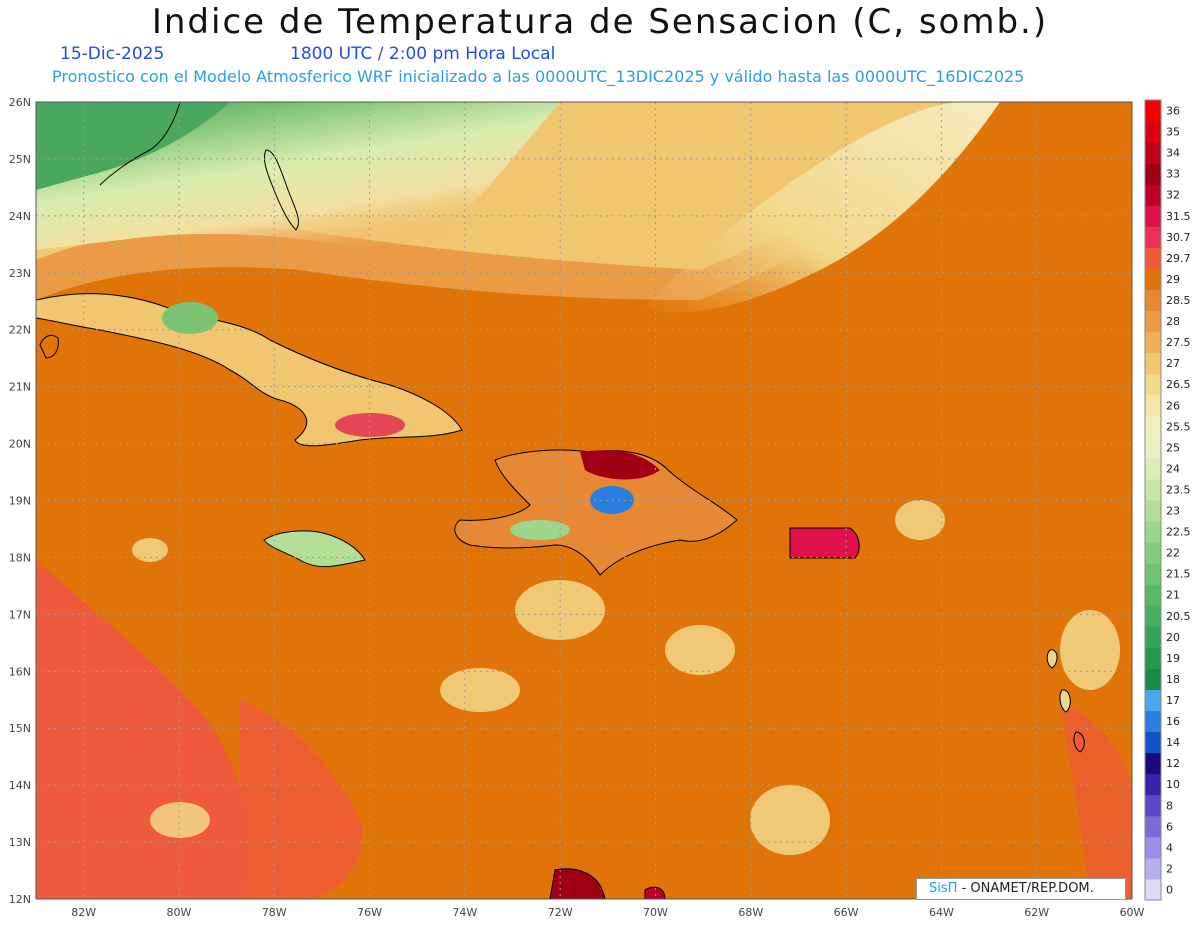  Describe the element at coordinates (1173, 742) in the screenshot. I see `legend-label: 14` at that location.